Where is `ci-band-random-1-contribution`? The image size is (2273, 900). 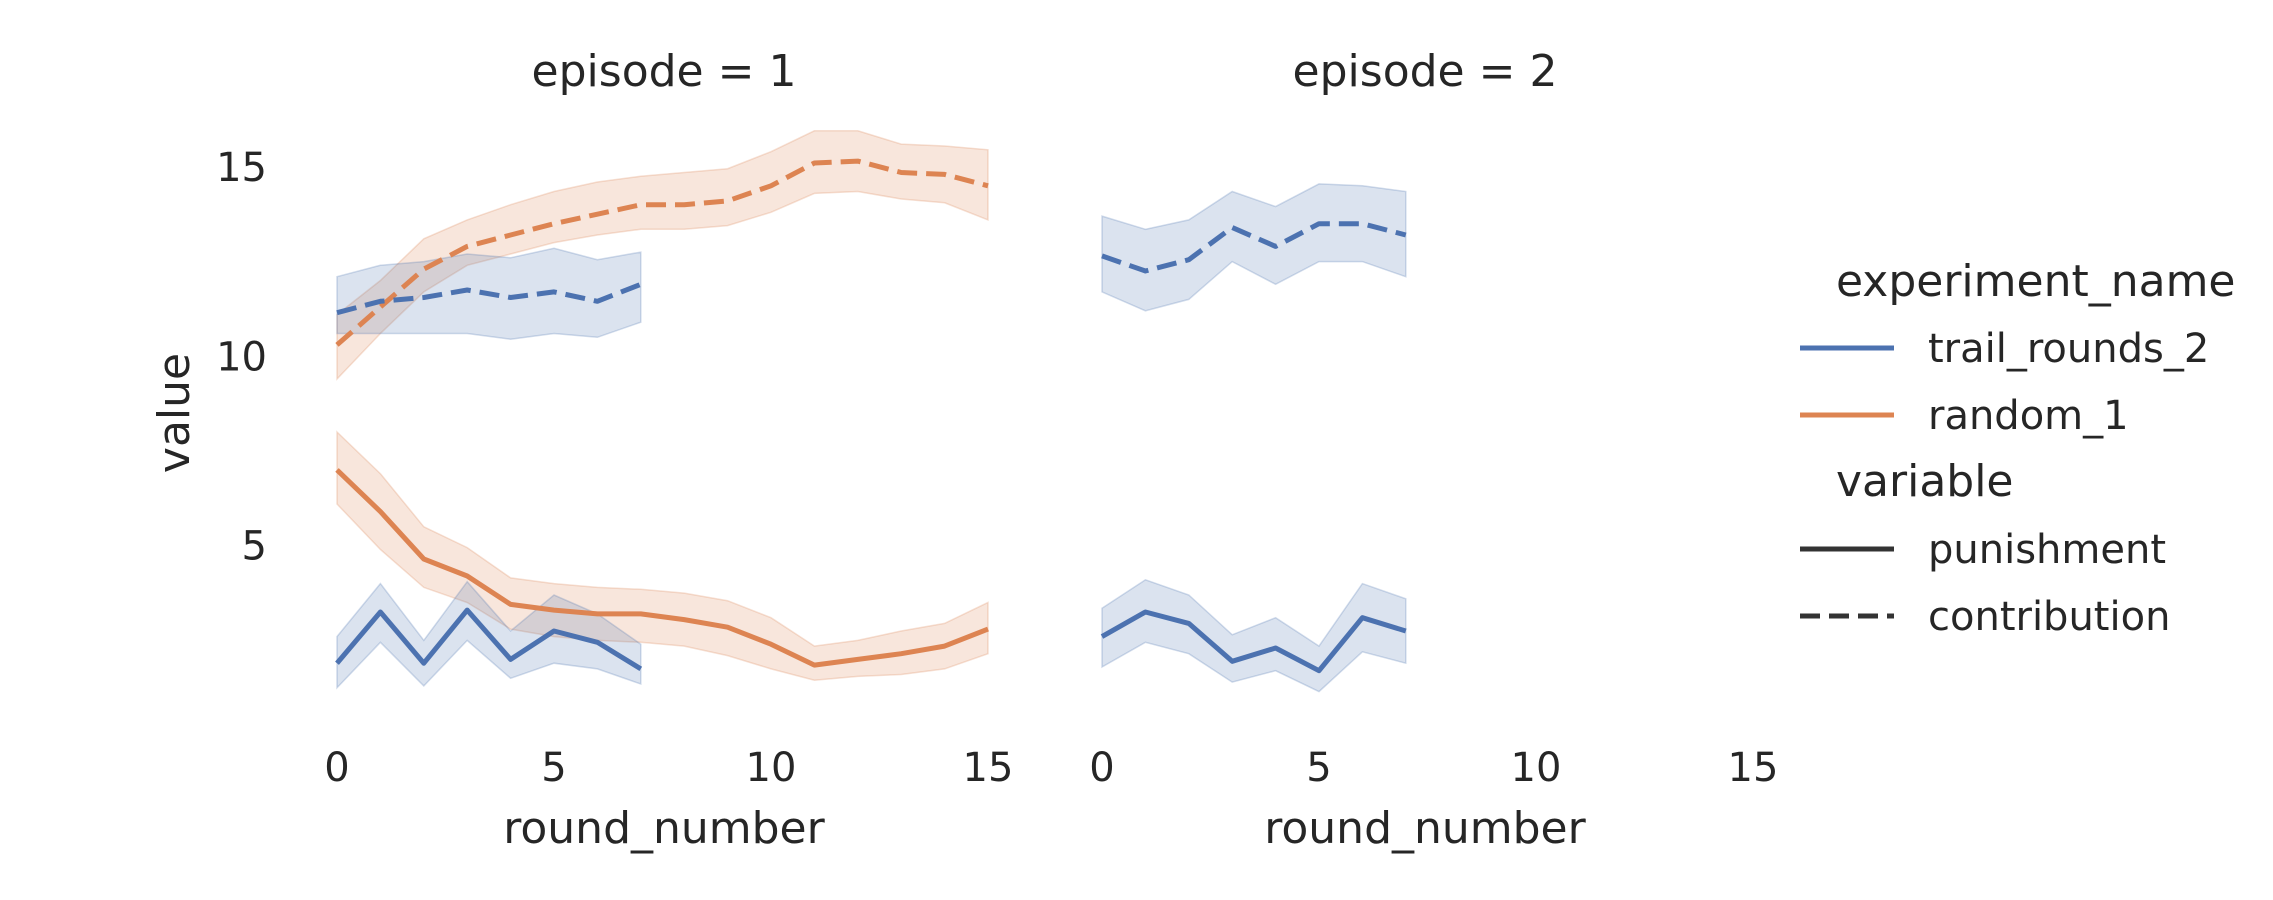
ci-band-random-1-contribution is located at coordinates (662, 255).